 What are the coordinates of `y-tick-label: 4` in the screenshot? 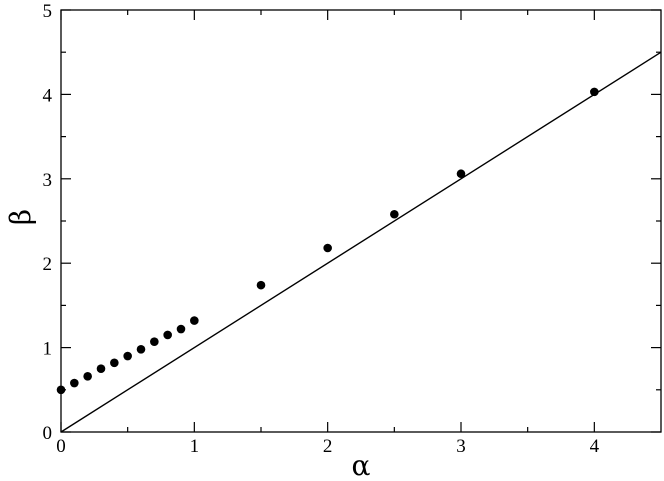 It's located at (48, 95).